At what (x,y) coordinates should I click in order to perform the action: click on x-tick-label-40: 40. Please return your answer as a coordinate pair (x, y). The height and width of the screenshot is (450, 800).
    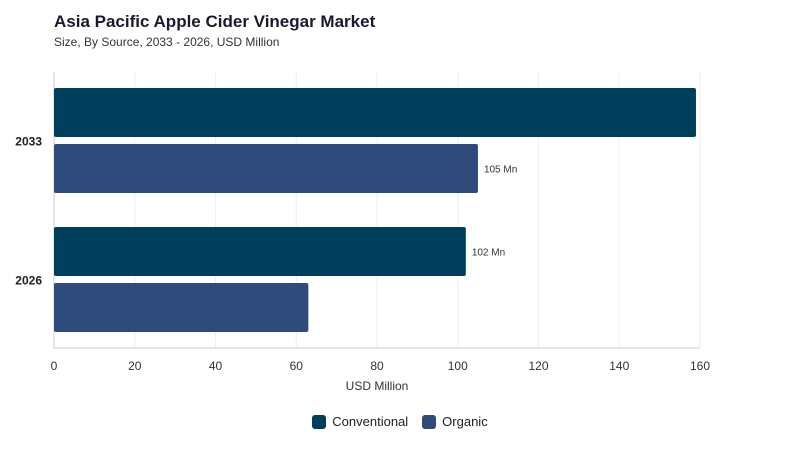
    Looking at the image, I should click on (216, 366).